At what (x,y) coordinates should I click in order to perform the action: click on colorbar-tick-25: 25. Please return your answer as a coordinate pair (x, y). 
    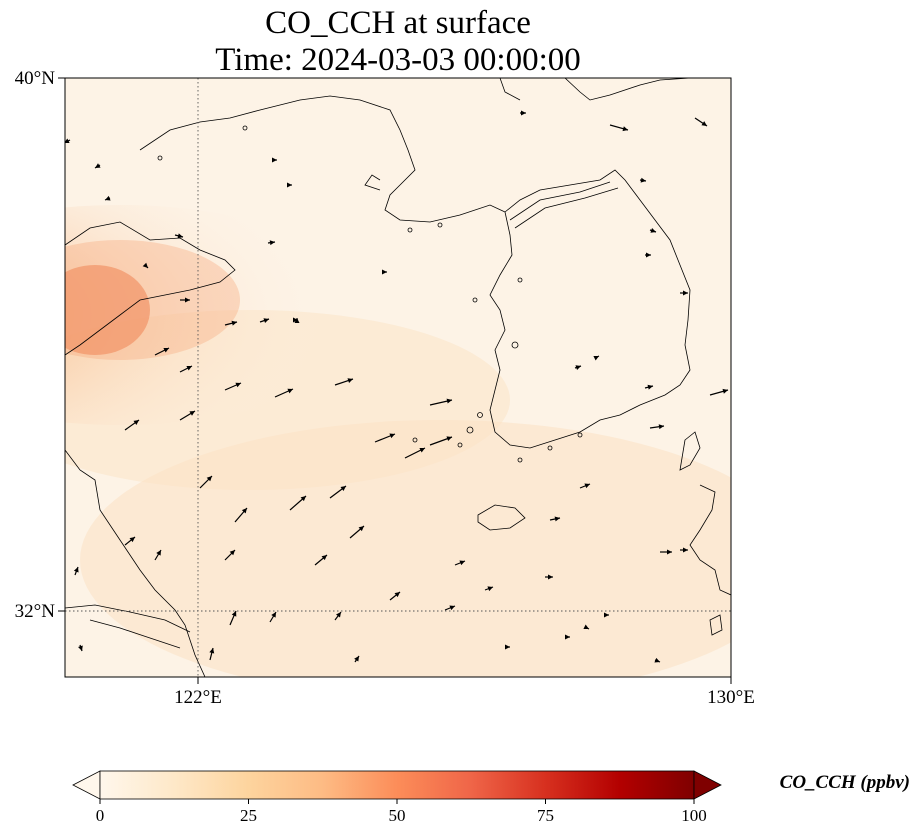
    Looking at the image, I should click on (248, 815).